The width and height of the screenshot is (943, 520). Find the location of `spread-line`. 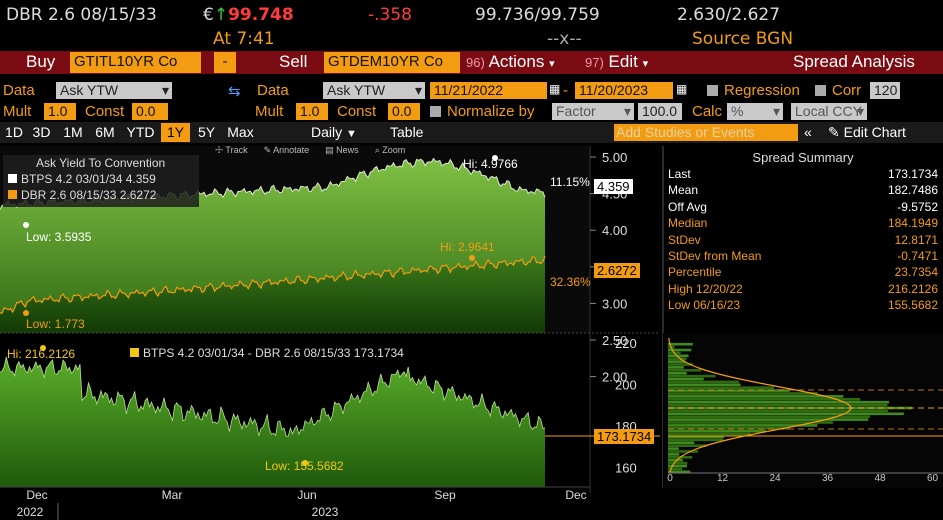

spread-line is located at coordinates (273, 396).